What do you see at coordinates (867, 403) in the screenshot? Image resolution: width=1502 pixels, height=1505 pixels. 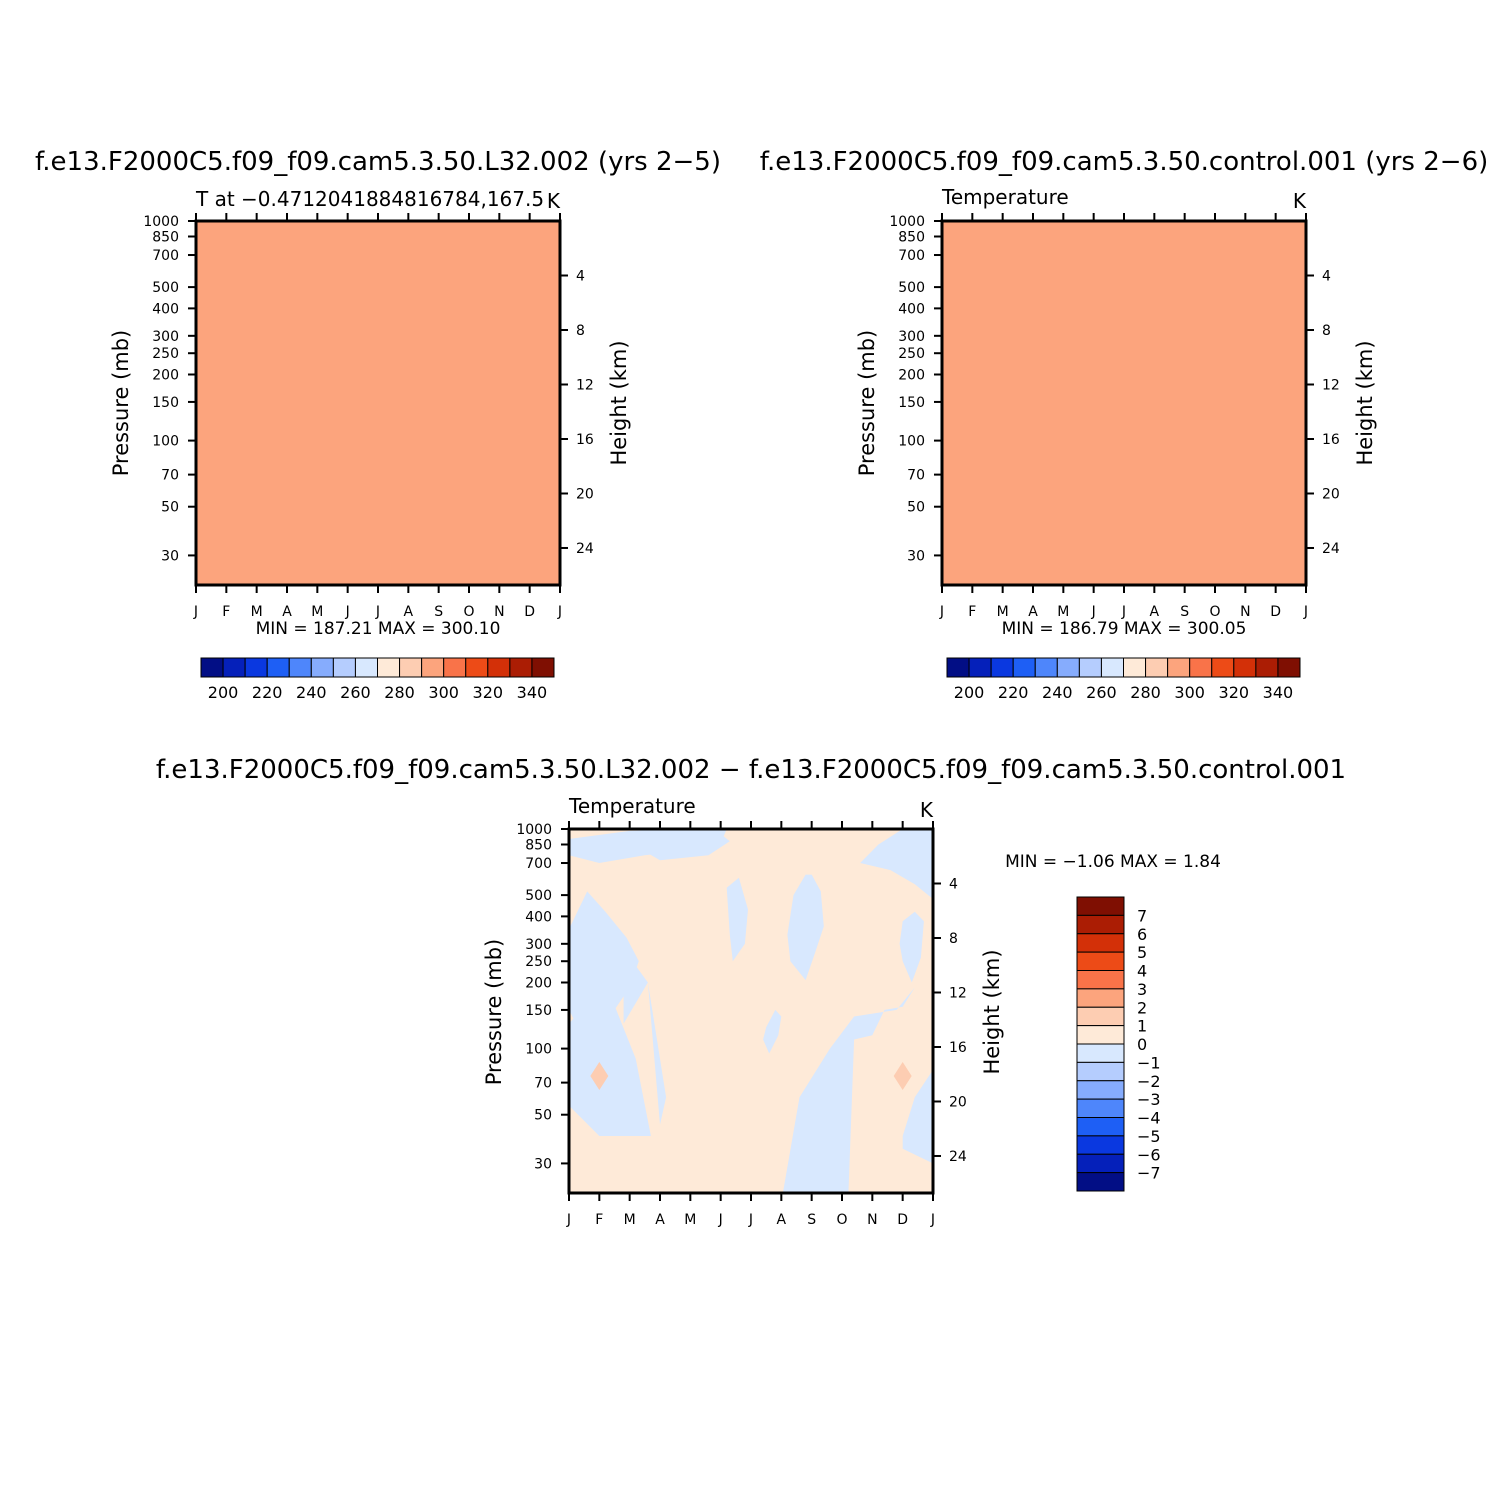 I see `panel-2-ylabel: Pressure (mb)` at bounding box center [867, 403].